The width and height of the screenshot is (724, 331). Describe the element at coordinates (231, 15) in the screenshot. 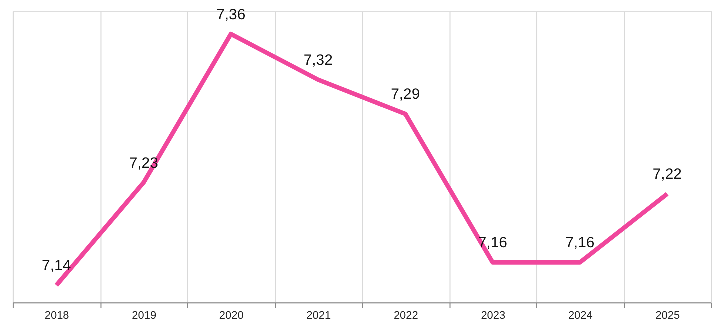

I see `data-label: 7,36` at that location.